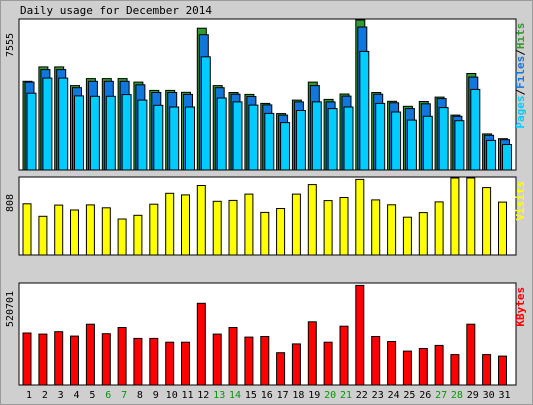  I want to click on max-label-hits: 7555, so click(10, 45).